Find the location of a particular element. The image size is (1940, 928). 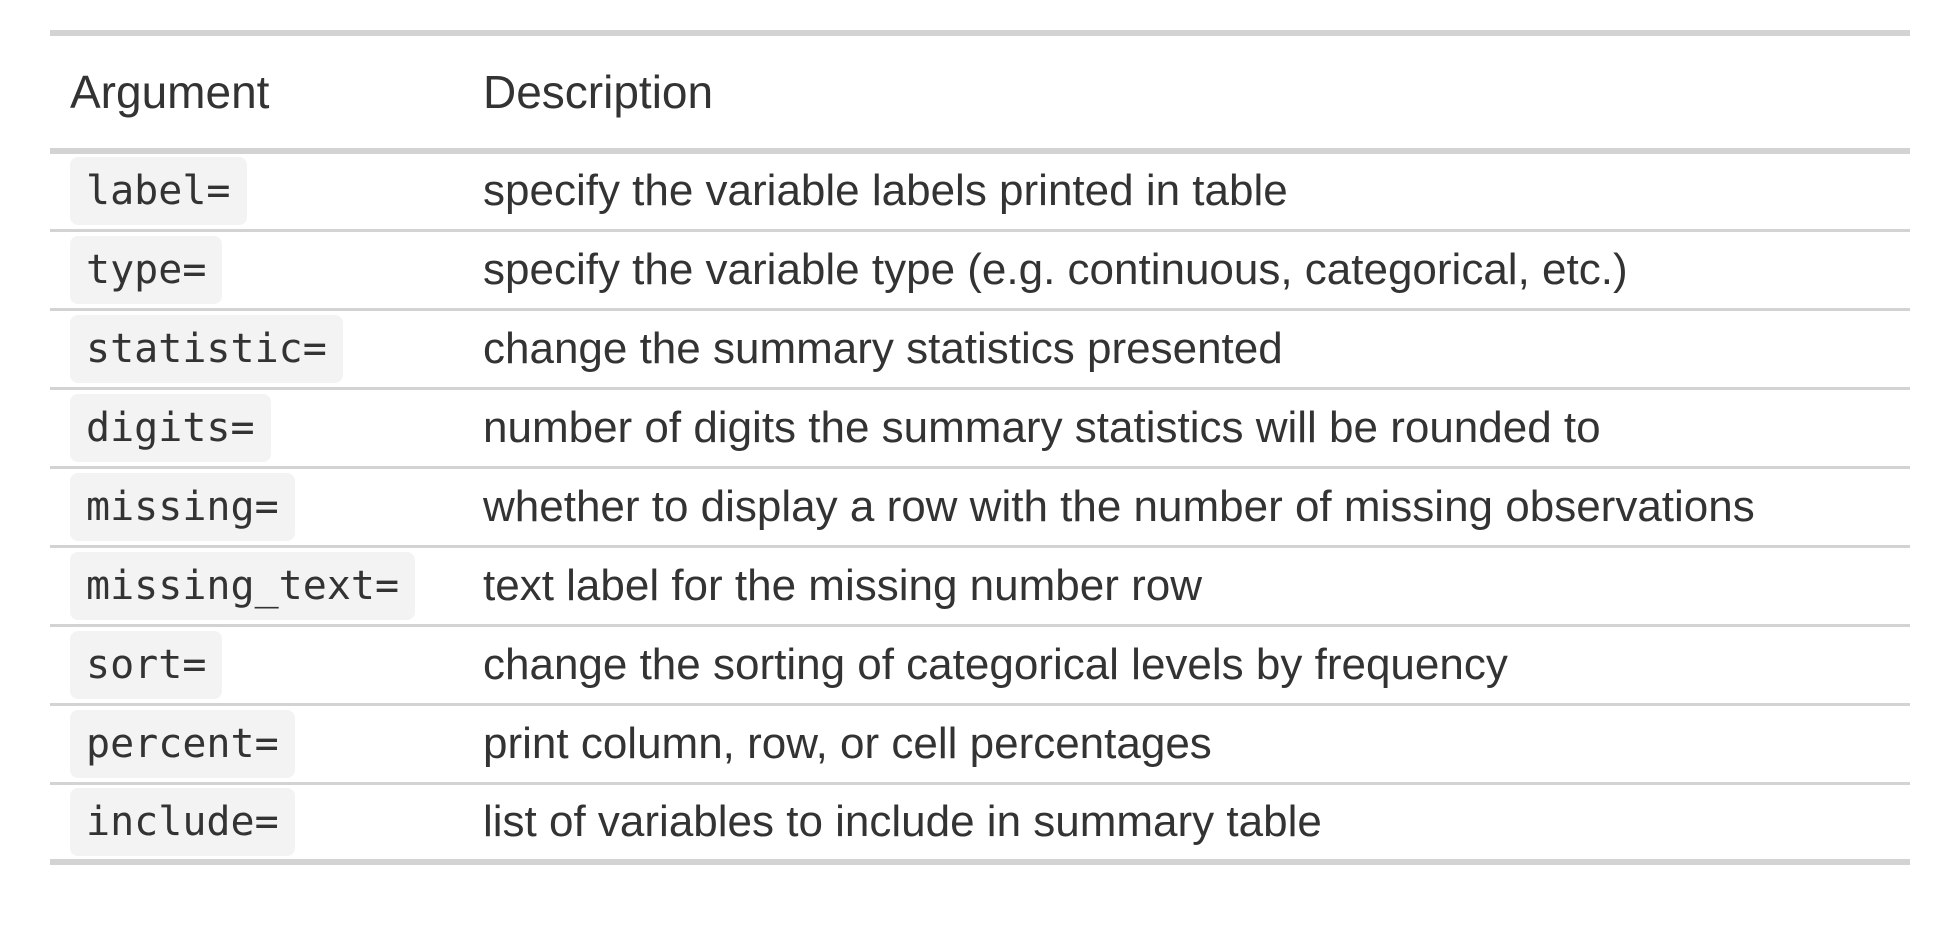

argument-cell: digits= is located at coordinates (266, 427).